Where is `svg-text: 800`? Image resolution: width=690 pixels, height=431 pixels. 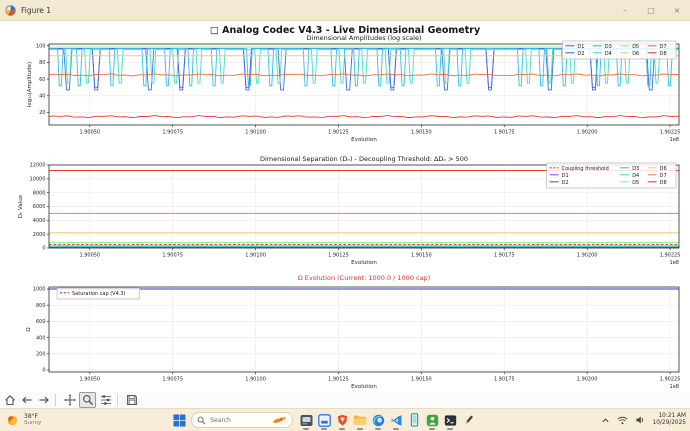
svg-text: 800 is located at coordinates (41, 306).